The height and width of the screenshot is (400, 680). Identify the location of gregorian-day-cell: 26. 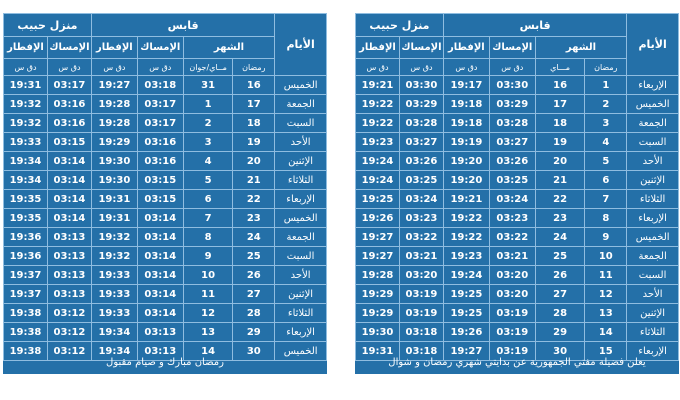
(560, 275).